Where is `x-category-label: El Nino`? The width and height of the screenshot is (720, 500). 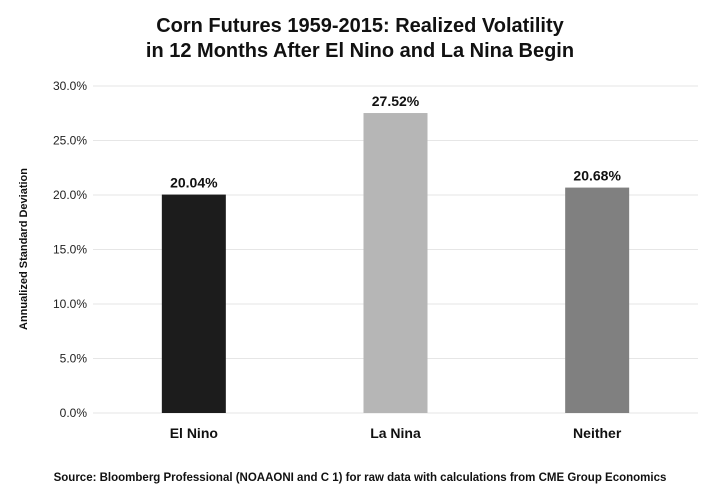
x-category-label: El Nino is located at coordinates (194, 433).